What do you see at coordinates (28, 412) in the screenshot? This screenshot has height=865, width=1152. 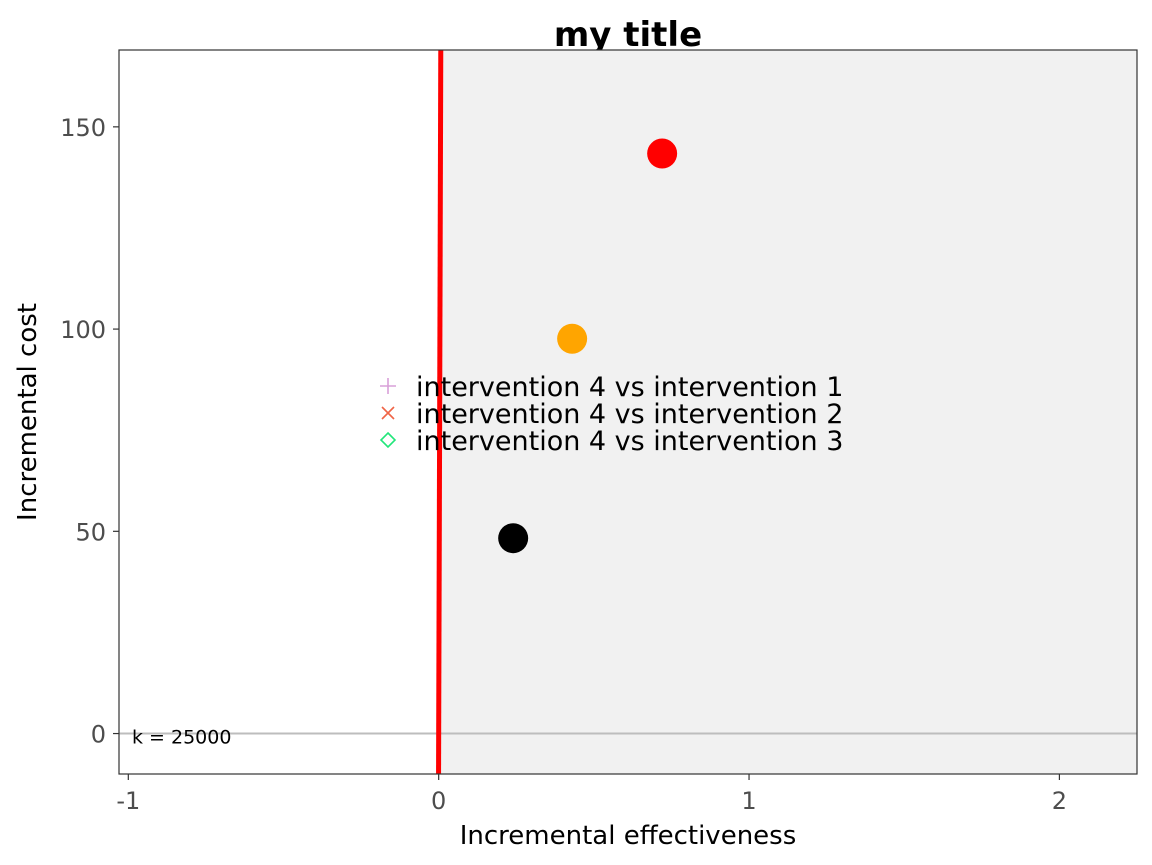 I see `y-axis-title: Incremental cost` at bounding box center [28, 412].